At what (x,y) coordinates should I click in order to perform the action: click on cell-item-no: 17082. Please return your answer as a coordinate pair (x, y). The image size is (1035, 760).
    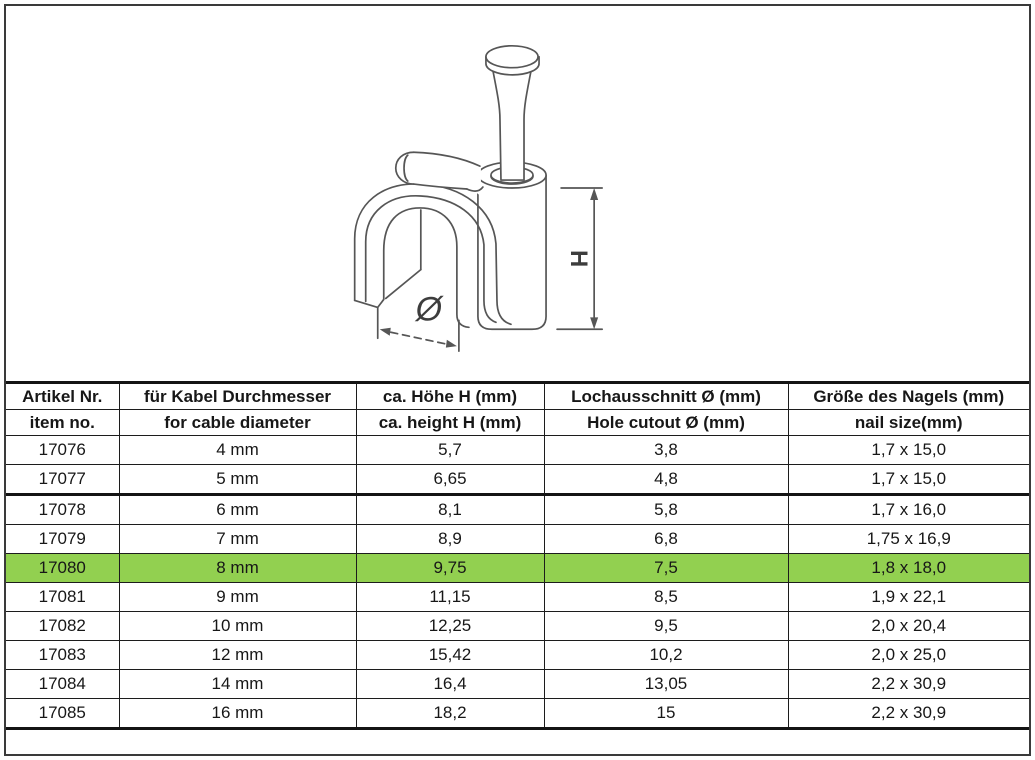
    Looking at the image, I should click on (63, 626).